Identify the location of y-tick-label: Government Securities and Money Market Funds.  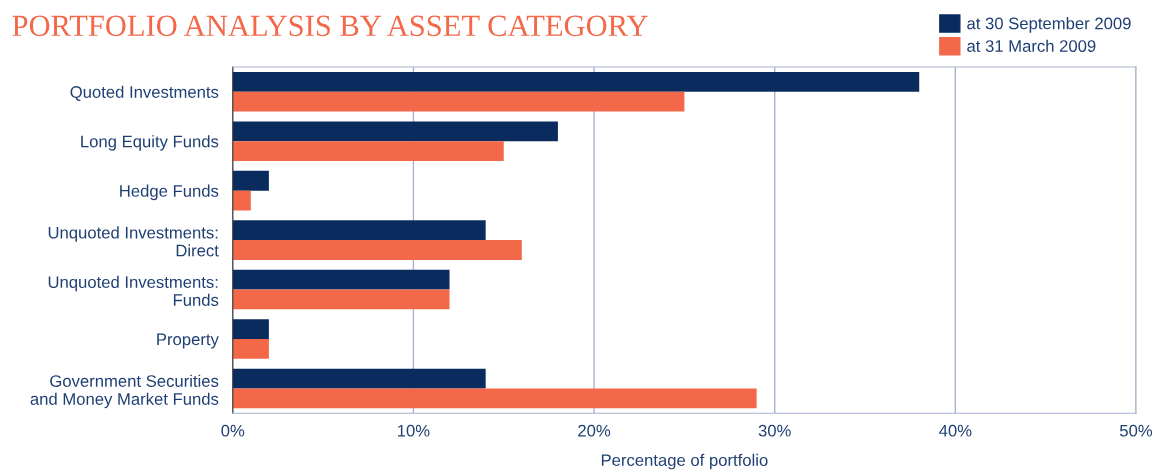
(124, 391).